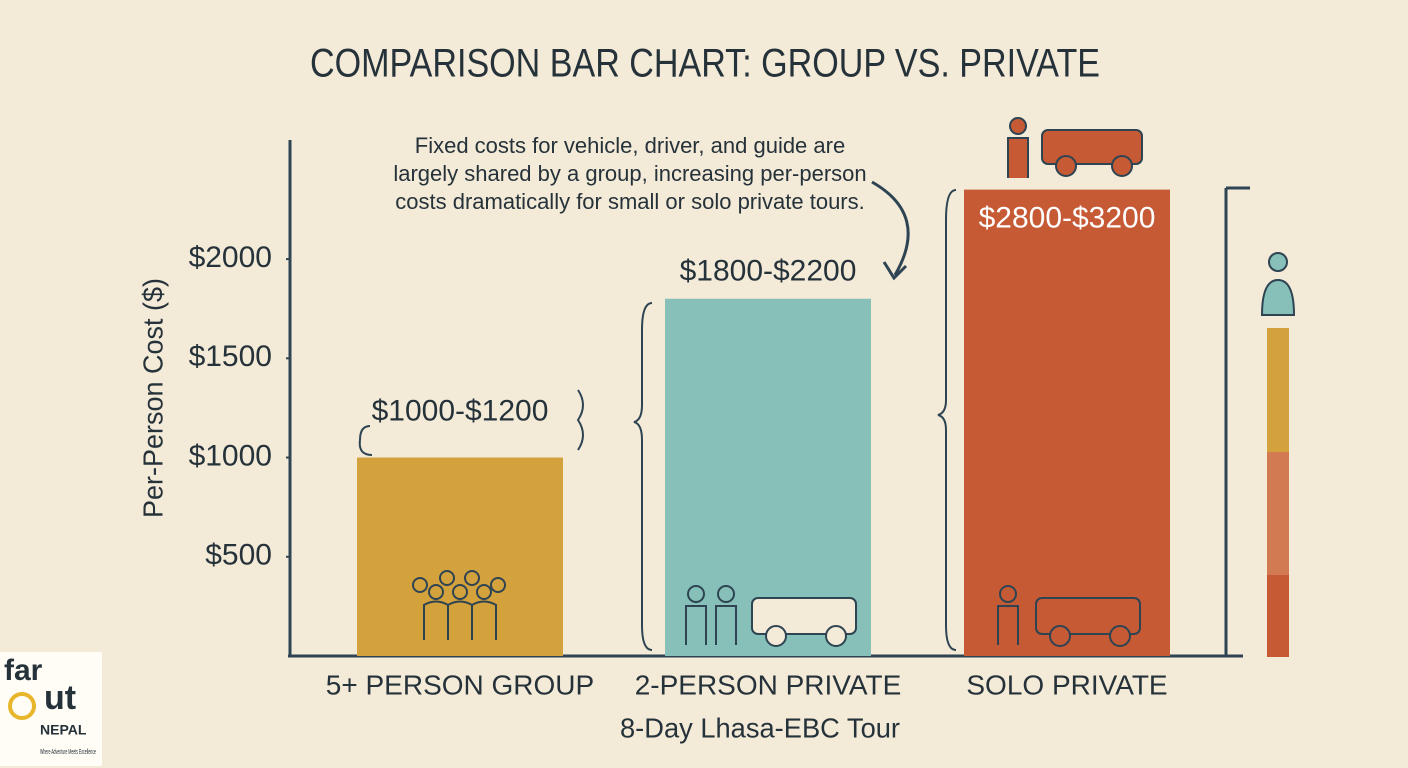 This screenshot has height=768, width=1408. Describe the element at coordinates (895, 271) in the screenshot. I see `callout-arrowhead` at that location.